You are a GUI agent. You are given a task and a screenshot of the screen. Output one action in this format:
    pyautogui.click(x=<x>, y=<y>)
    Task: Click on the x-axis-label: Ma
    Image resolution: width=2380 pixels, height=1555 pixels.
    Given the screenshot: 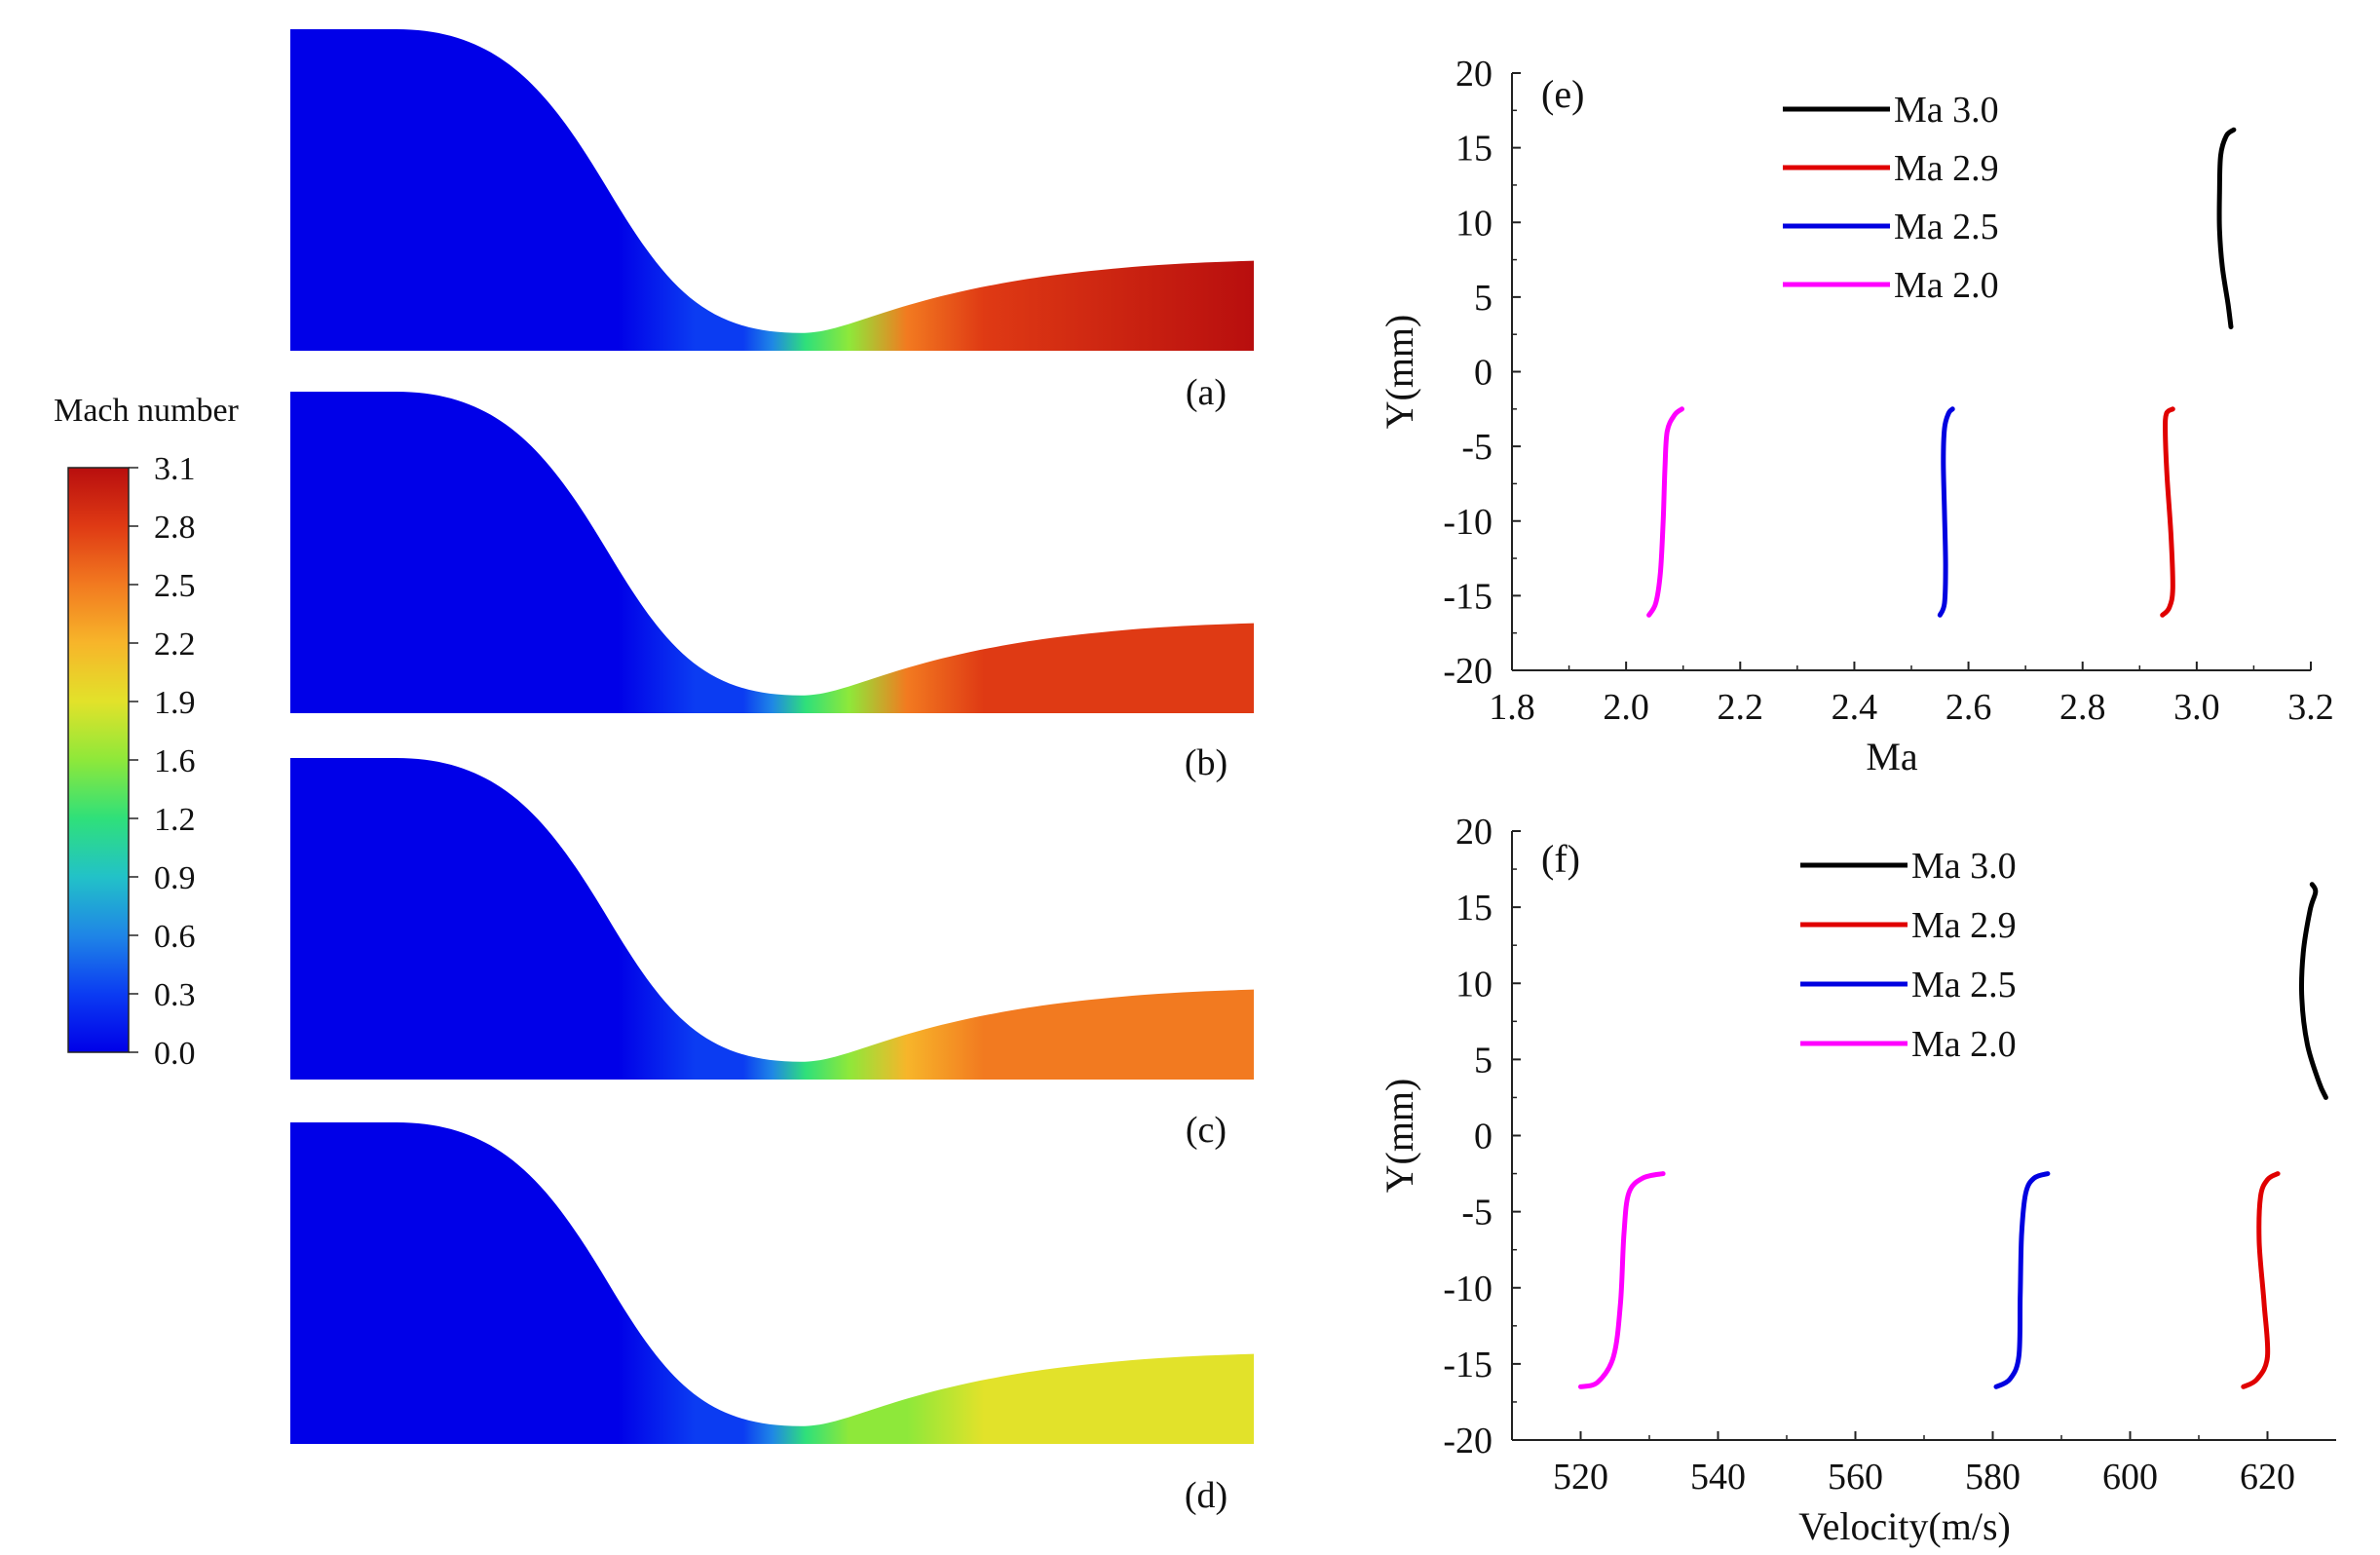 What is the action you would take?
    pyautogui.click(x=1892, y=756)
    